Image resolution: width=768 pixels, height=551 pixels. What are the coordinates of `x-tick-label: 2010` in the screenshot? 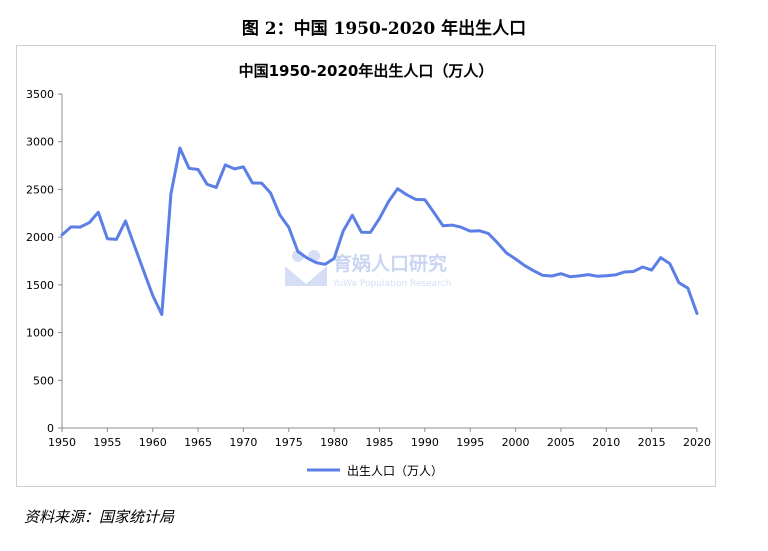 It's located at (606, 442).